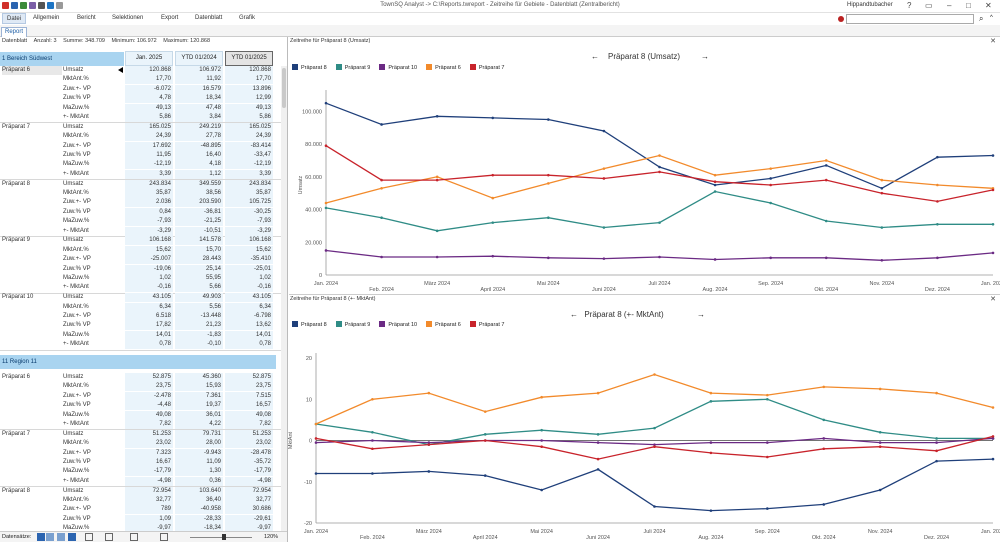 The height and width of the screenshot is (543, 1000). Describe the element at coordinates (210, 509) in the screenshot. I see `value-cell: -40.958` at that location.